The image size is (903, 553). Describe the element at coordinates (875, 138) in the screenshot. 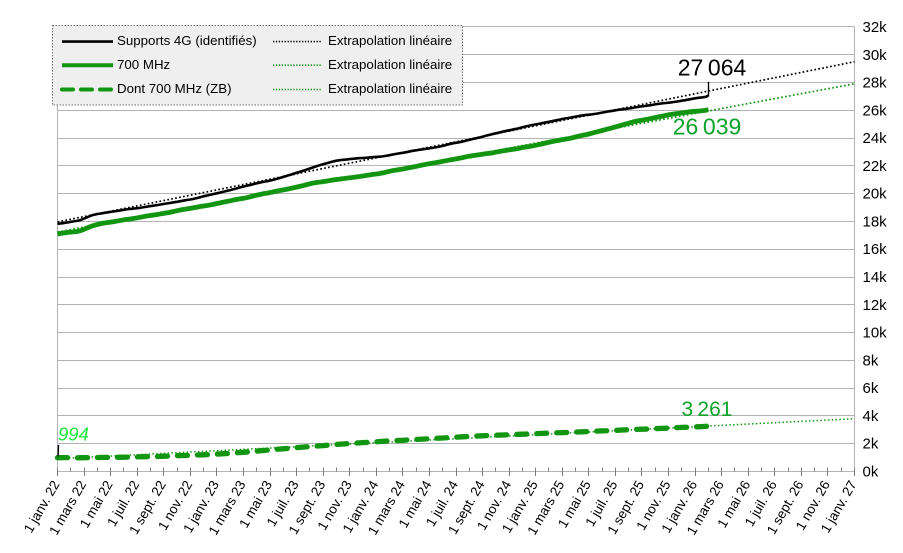

I see `svg-text: 24k` at that location.